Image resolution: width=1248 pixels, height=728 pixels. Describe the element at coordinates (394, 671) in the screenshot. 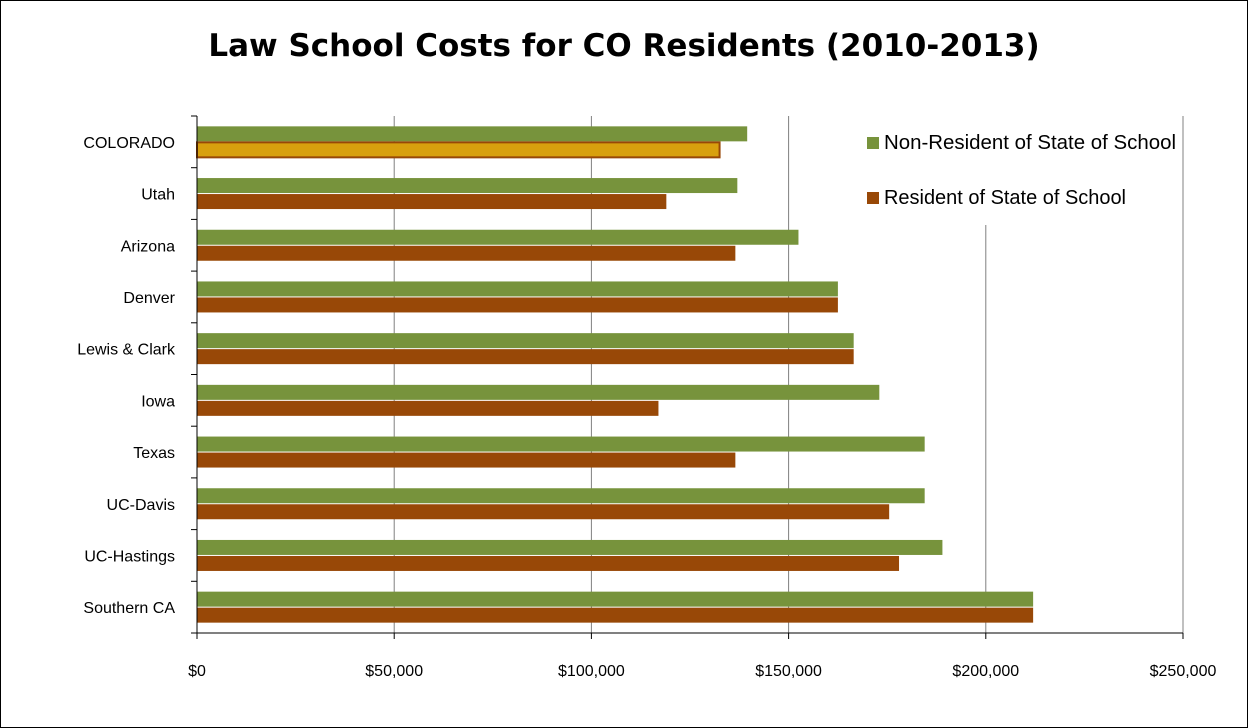

I see `x-tick-label: $50,000` at that location.